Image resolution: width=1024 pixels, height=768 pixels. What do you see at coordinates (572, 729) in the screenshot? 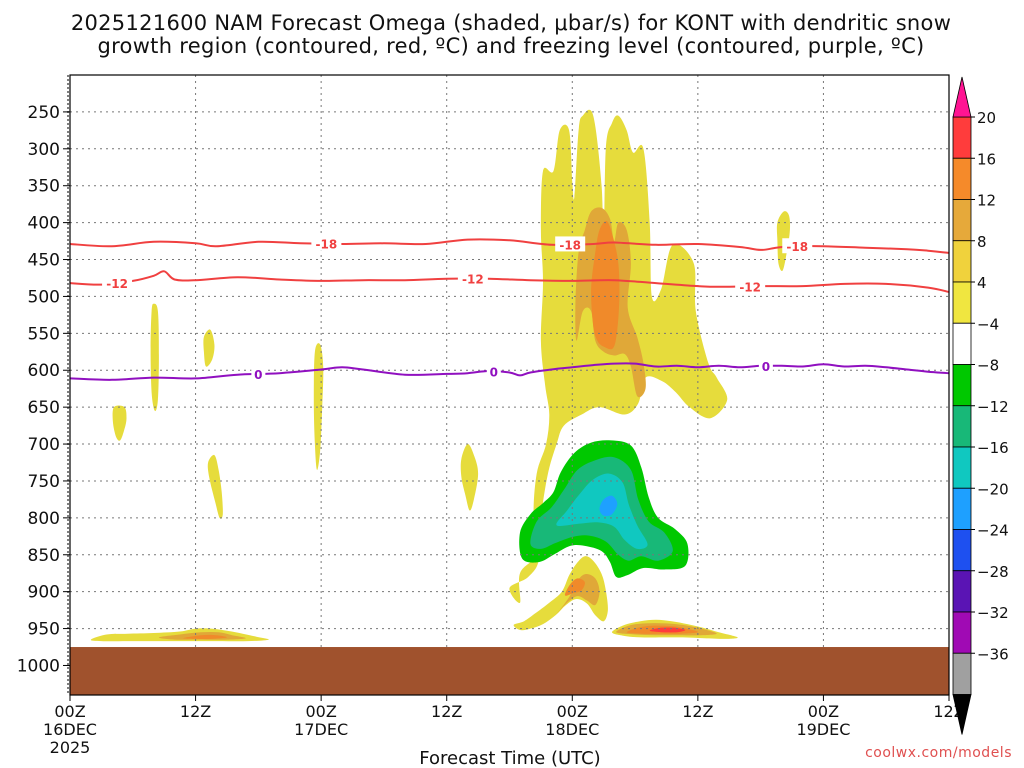
I see `x-tick-date-4: 18DEC` at bounding box center [572, 729].